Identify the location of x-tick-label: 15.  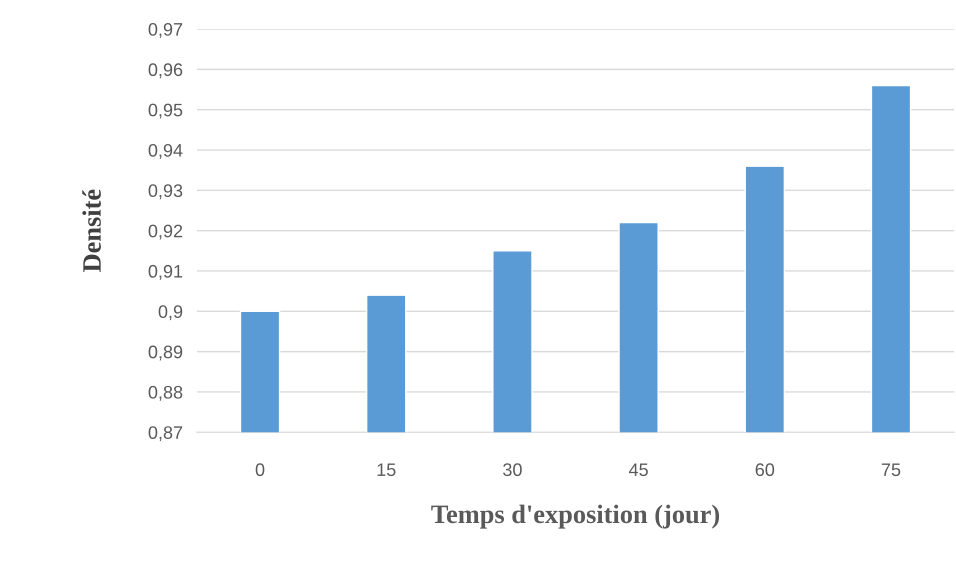
(387, 469).